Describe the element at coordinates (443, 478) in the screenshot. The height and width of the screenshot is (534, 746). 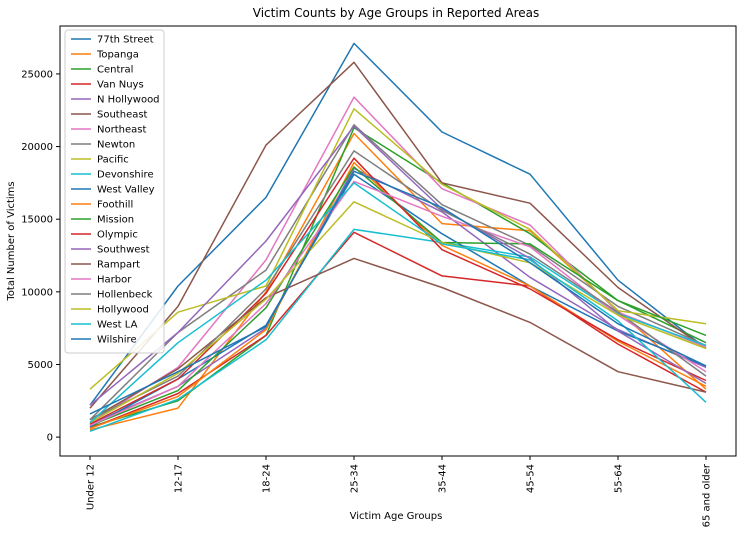
I see `x-tick-label: 35-44` at that location.